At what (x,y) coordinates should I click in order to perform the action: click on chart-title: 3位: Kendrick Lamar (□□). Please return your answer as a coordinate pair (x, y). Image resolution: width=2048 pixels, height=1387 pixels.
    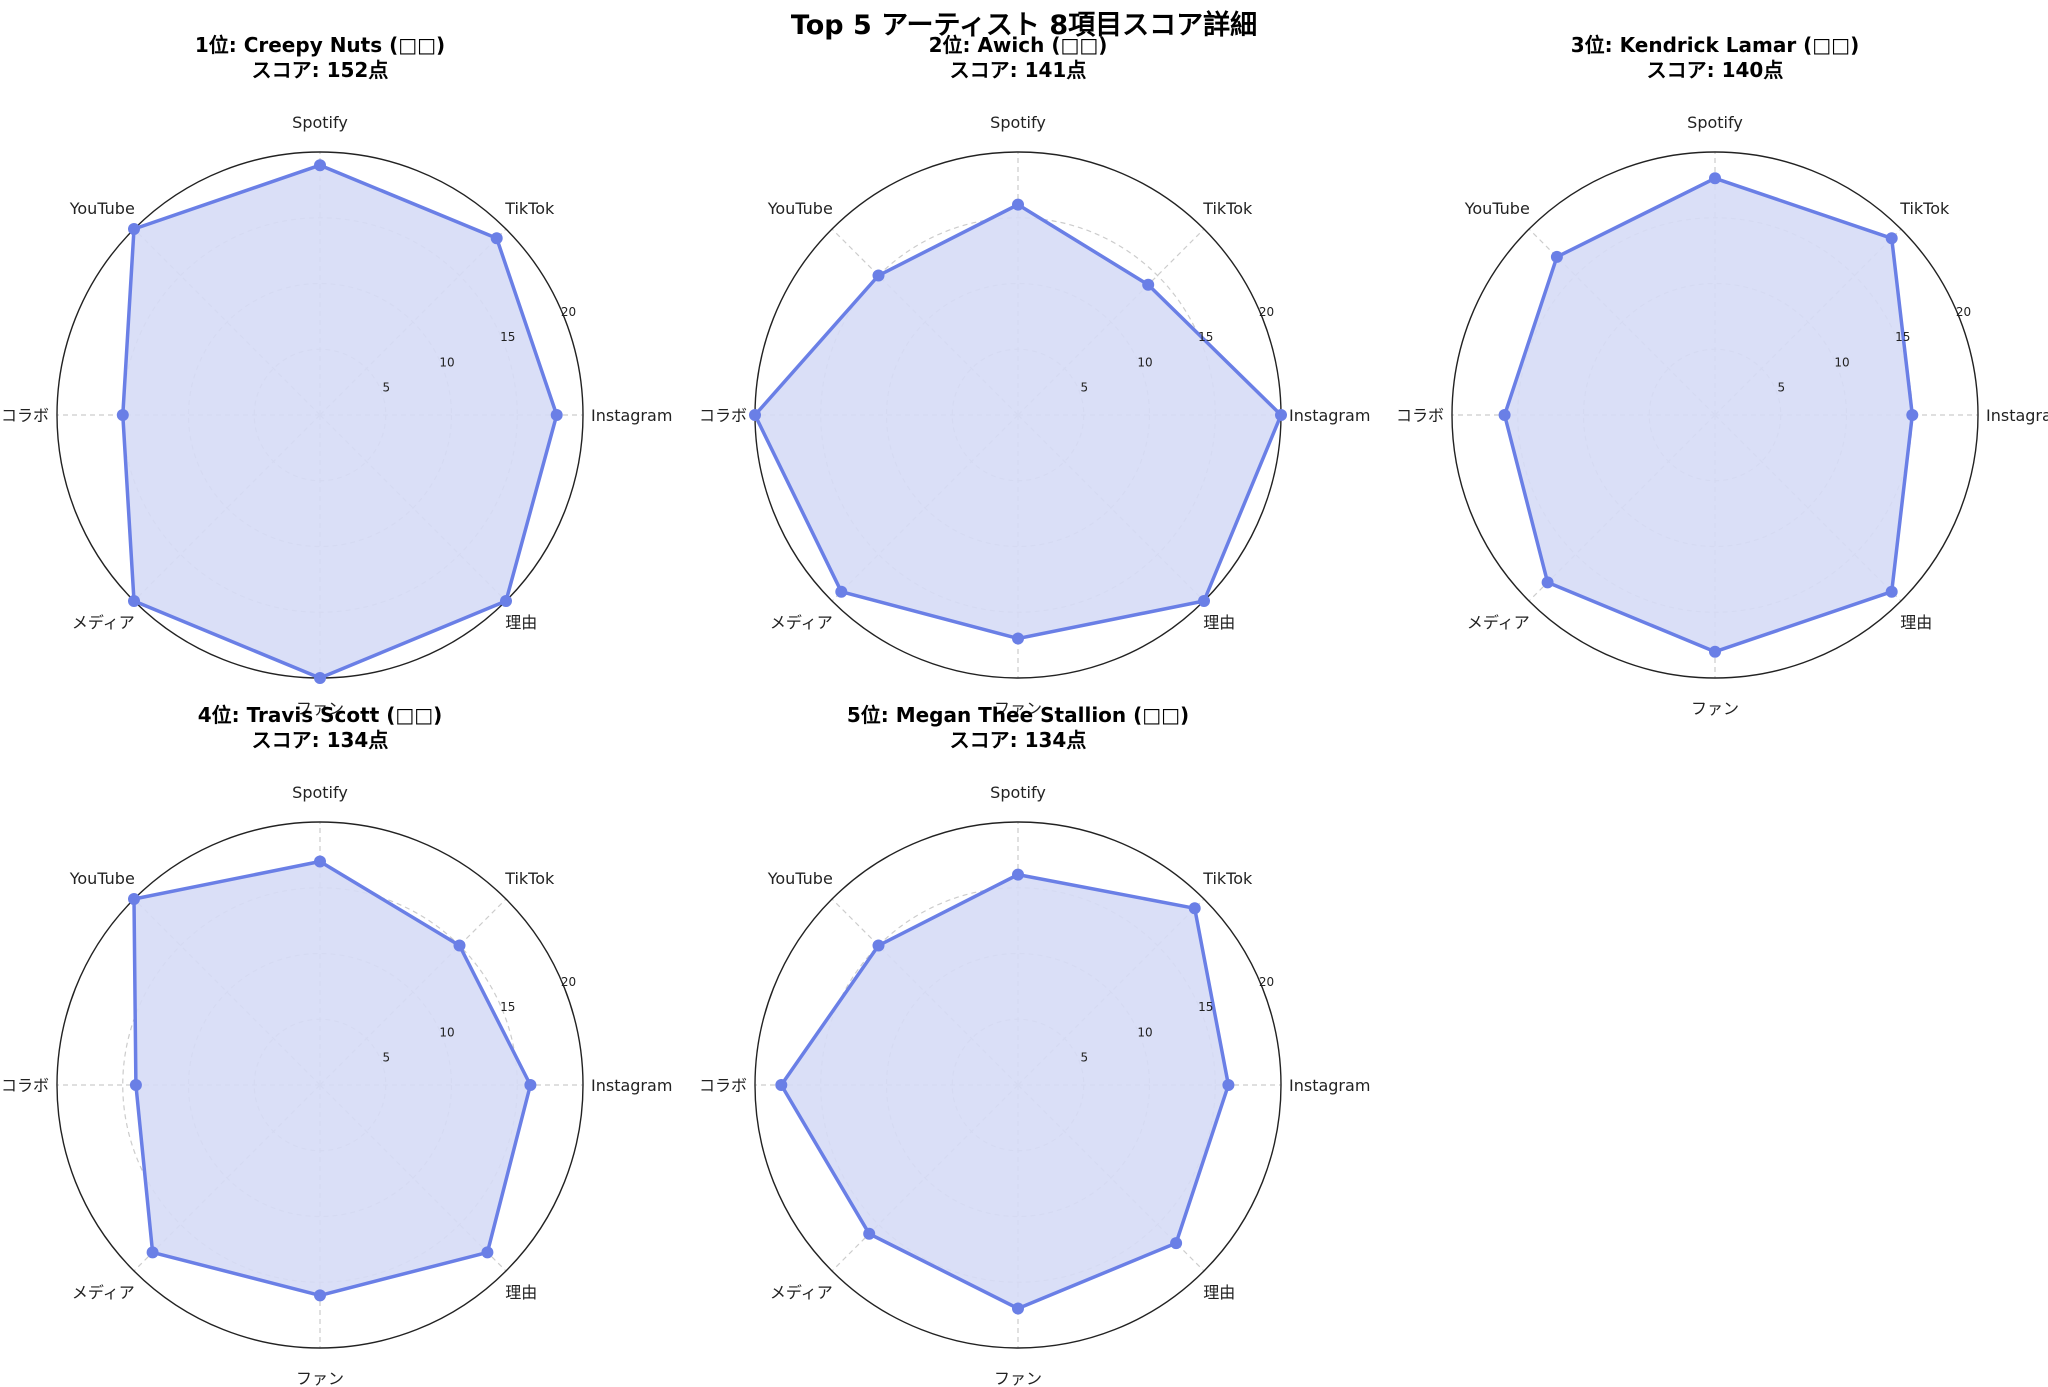
    Looking at the image, I should click on (1715, 45).